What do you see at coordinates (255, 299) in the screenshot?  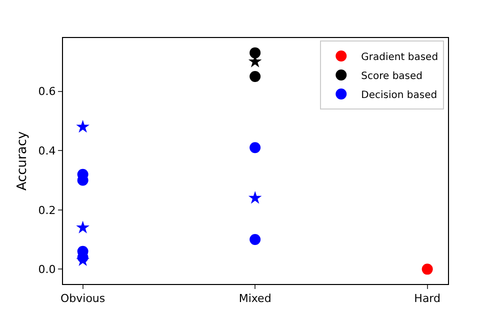 I see `x-tick-label: Mixed` at bounding box center [255, 299].